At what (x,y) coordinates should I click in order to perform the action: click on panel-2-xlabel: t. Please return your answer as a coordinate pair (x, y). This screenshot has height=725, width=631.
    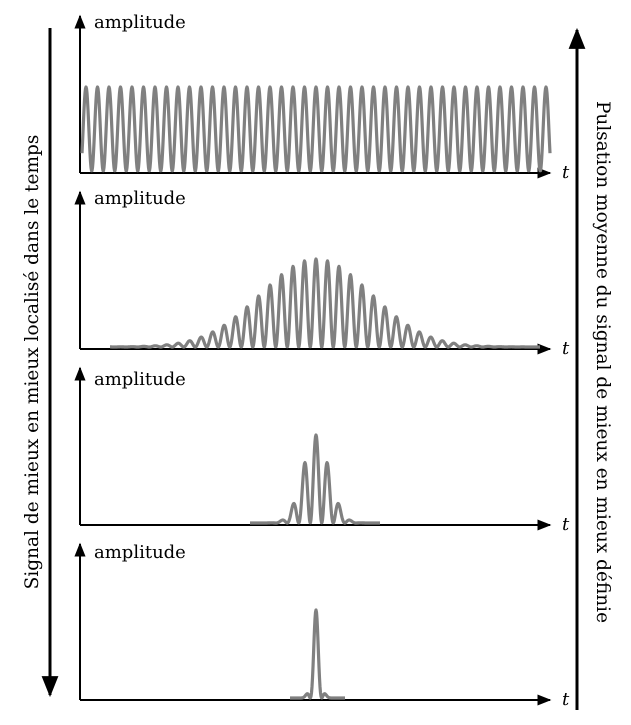
    Looking at the image, I should click on (566, 348).